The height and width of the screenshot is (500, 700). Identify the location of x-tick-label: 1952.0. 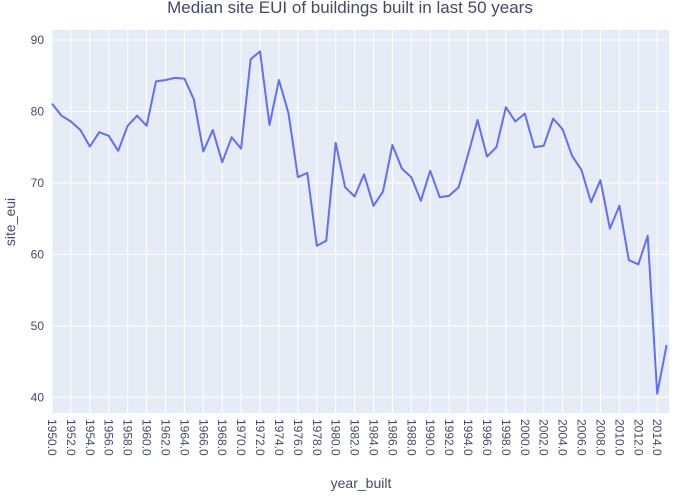
(71, 437).